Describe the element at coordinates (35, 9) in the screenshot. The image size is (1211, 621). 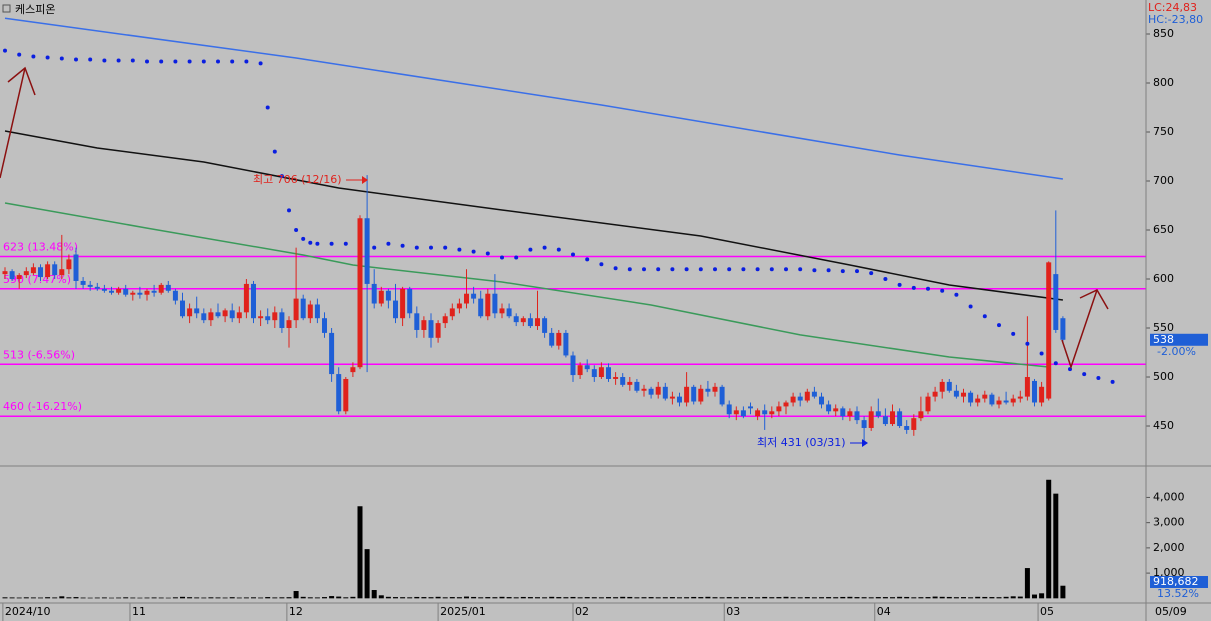
I see `chart-title: 케스피온` at that location.